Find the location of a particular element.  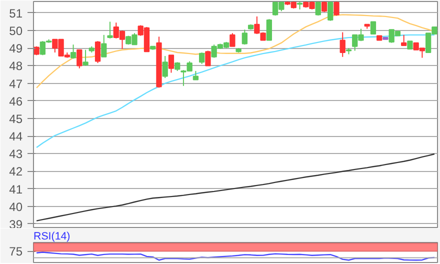

chart-title: RSI(14) is located at coordinates (52, 236).